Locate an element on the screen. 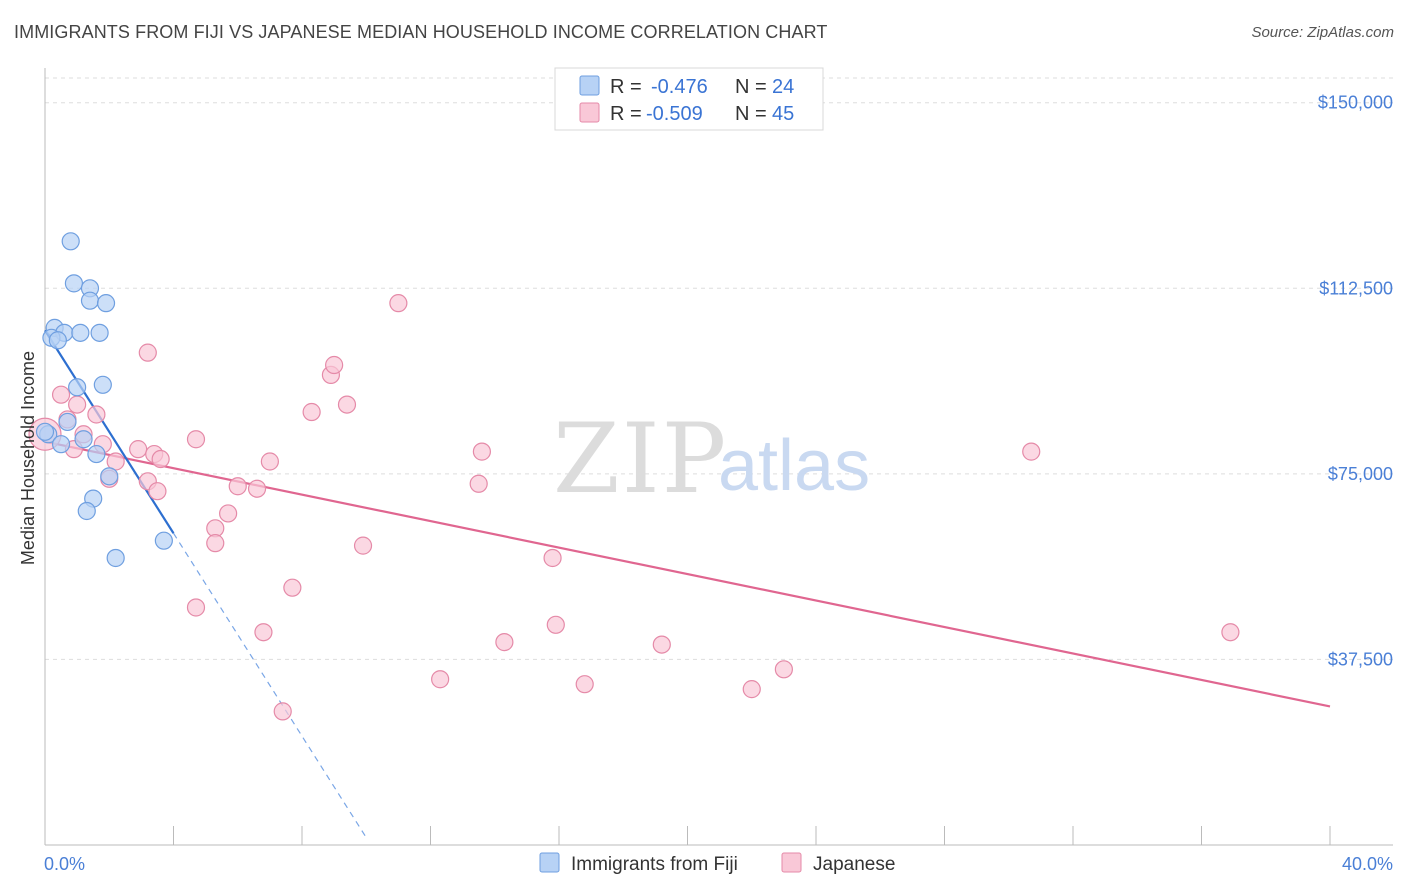 The height and width of the screenshot is (892, 1406). legend-n-label-fiji: N = is located at coordinates (751, 87).